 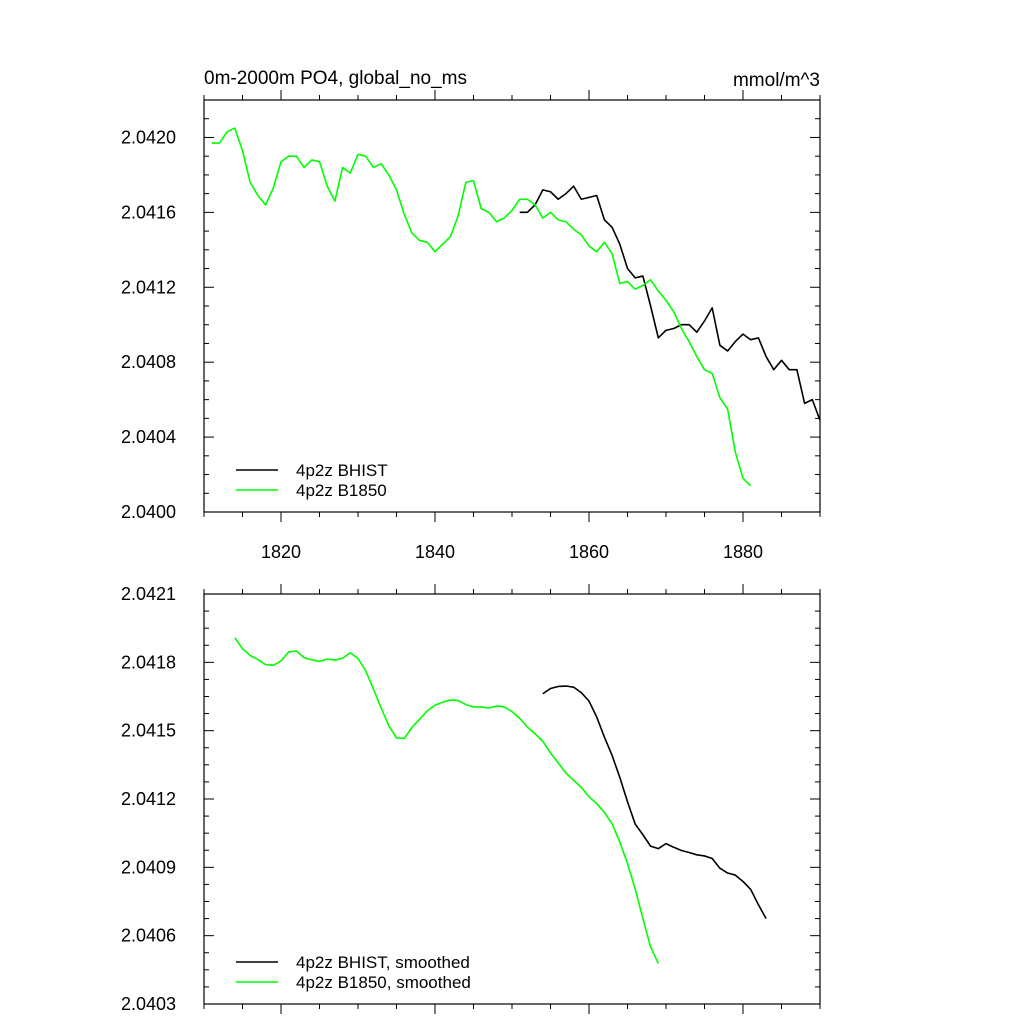 I want to click on x-tick-label: 1880, so click(x=743, y=552).